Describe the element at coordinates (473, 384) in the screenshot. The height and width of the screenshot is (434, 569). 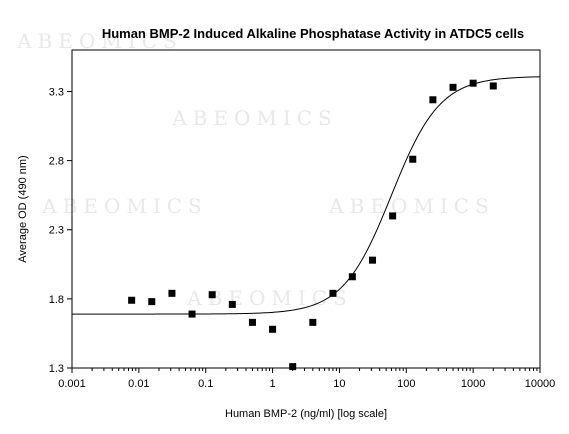
I see `x-tick-label: 1000` at that location.